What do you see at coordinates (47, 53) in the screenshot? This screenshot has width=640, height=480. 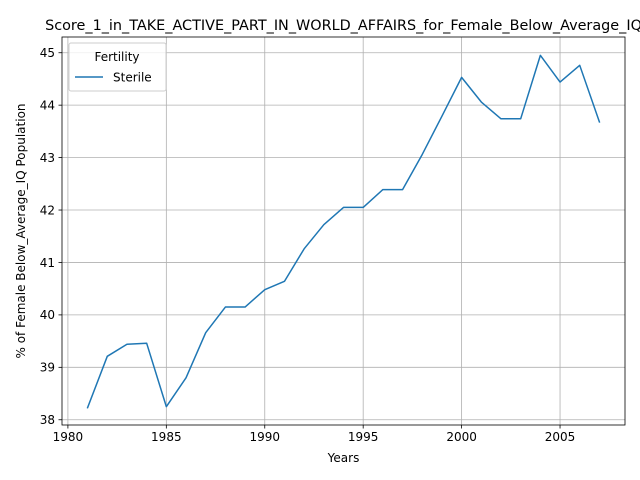 I see `y-tick-label: 45` at bounding box center [47, 53].